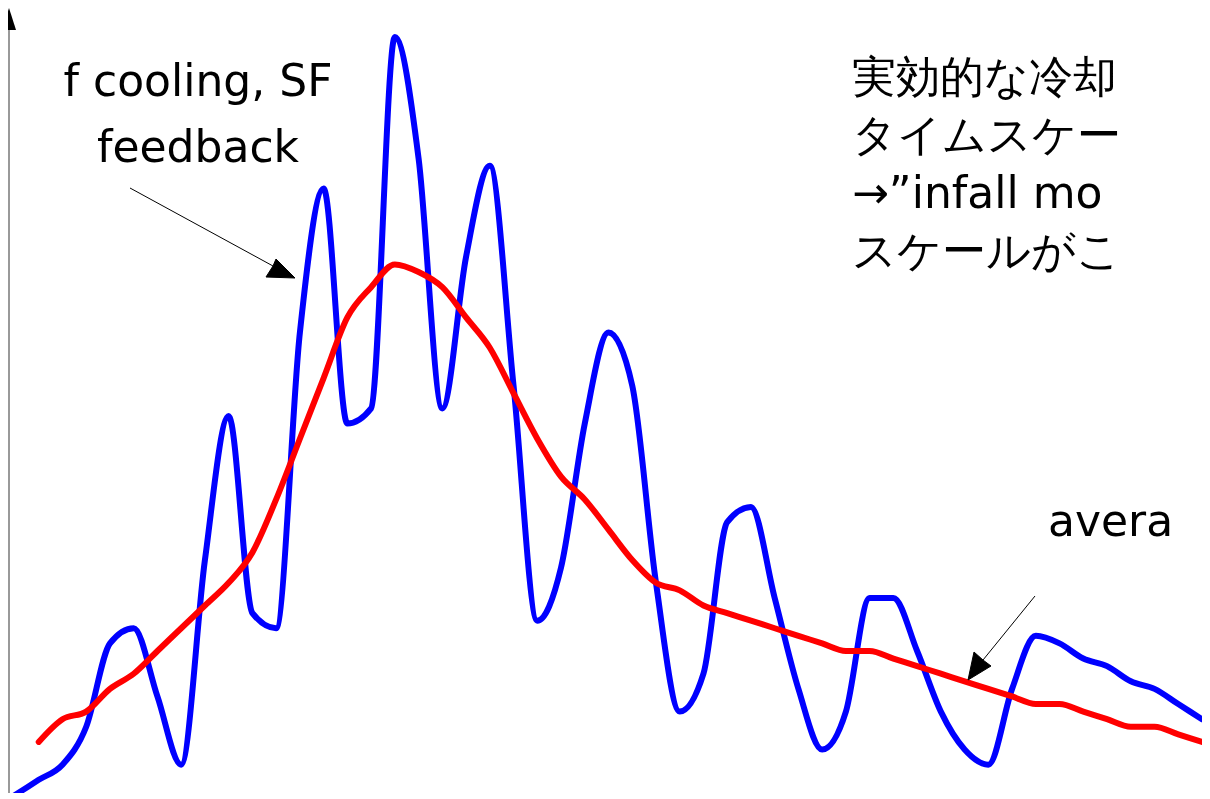  What do you see at coordinates (1111, 520) in the screenshot?
I see `annotation: avera` at bounding box center [1111, 520].